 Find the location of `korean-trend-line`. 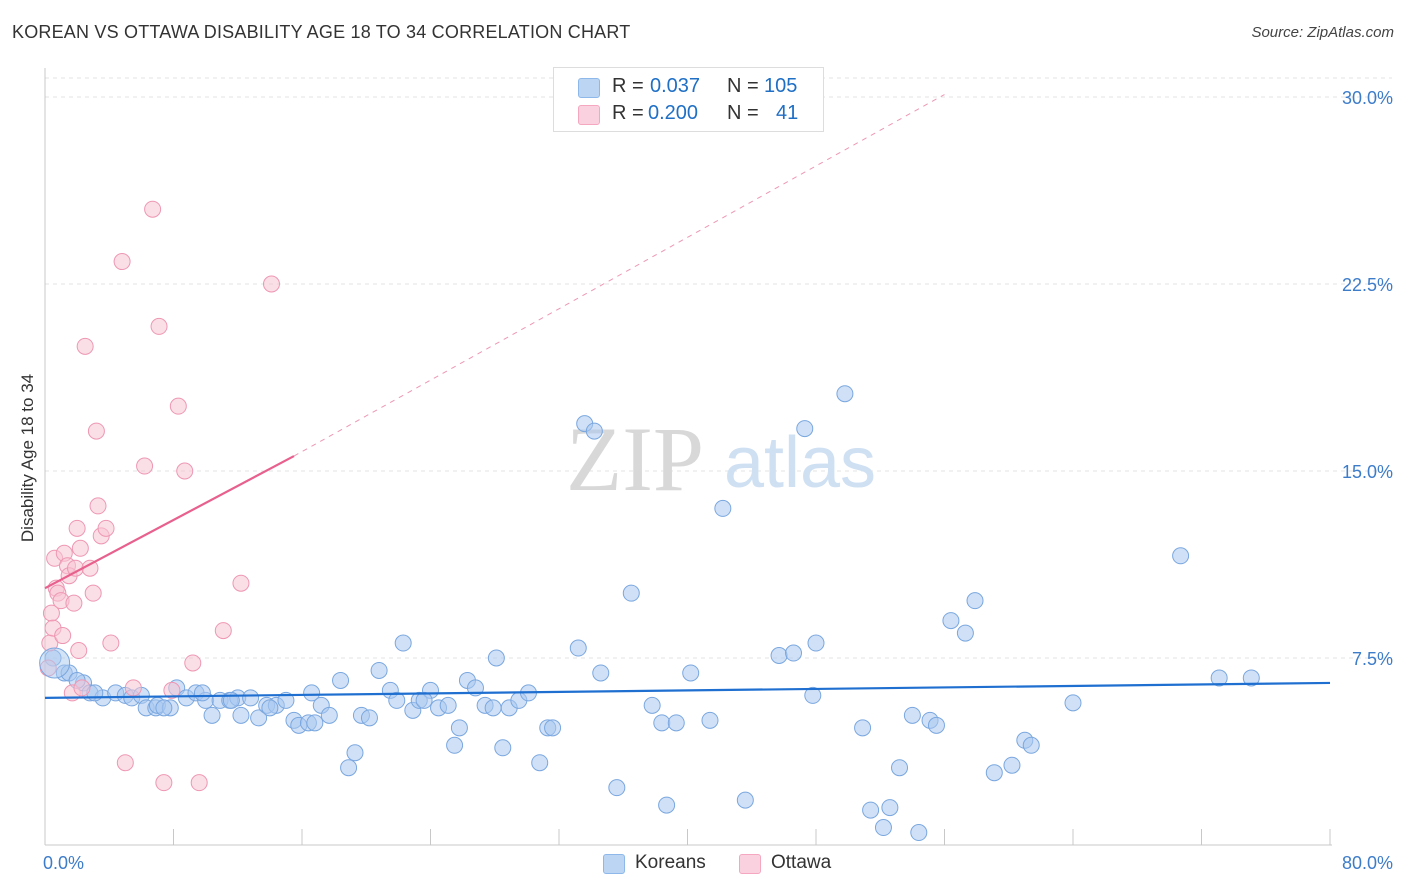

korean-trend-line is located at coordinates (687, 690).